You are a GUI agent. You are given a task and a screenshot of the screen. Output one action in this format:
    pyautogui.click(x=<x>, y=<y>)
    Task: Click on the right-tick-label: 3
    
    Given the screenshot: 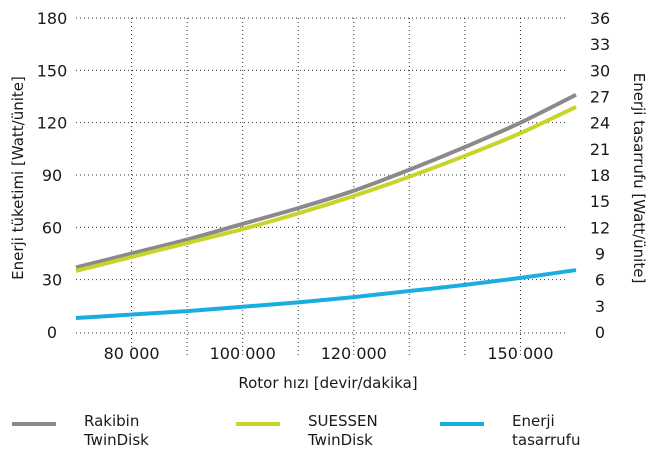 What is the action you would take?
    pyautogui.click(x=600, y=306)
    